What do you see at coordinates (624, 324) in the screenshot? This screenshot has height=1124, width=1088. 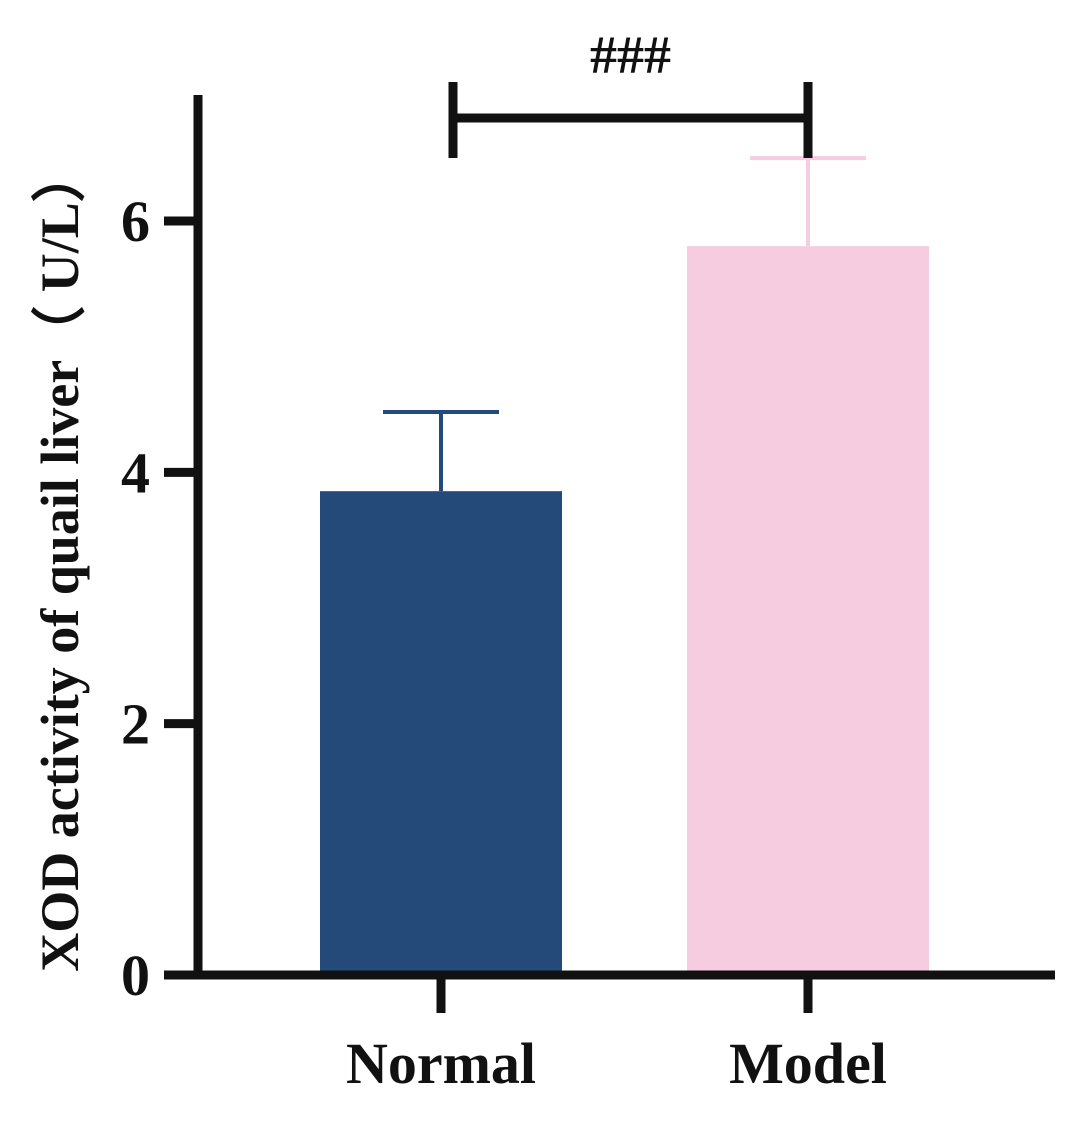 I see `error-bars-layer` at bounding box center [624, 324].